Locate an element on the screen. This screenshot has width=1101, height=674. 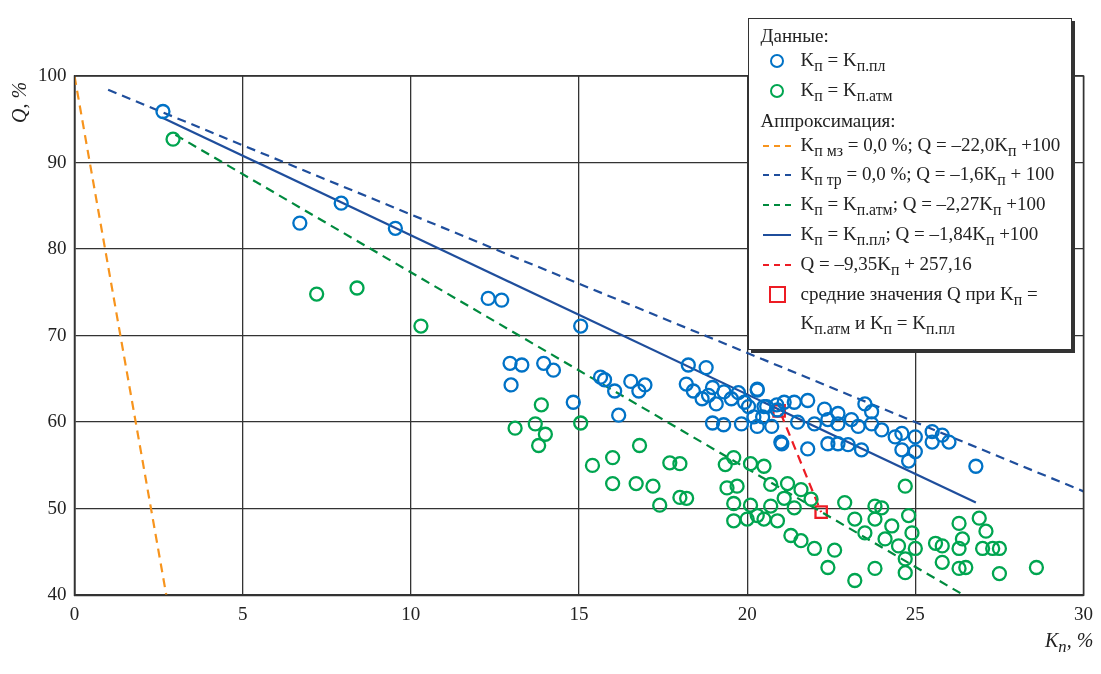
x-axis-title: K$_{п}$, % is located at coordinates (1069, 643).